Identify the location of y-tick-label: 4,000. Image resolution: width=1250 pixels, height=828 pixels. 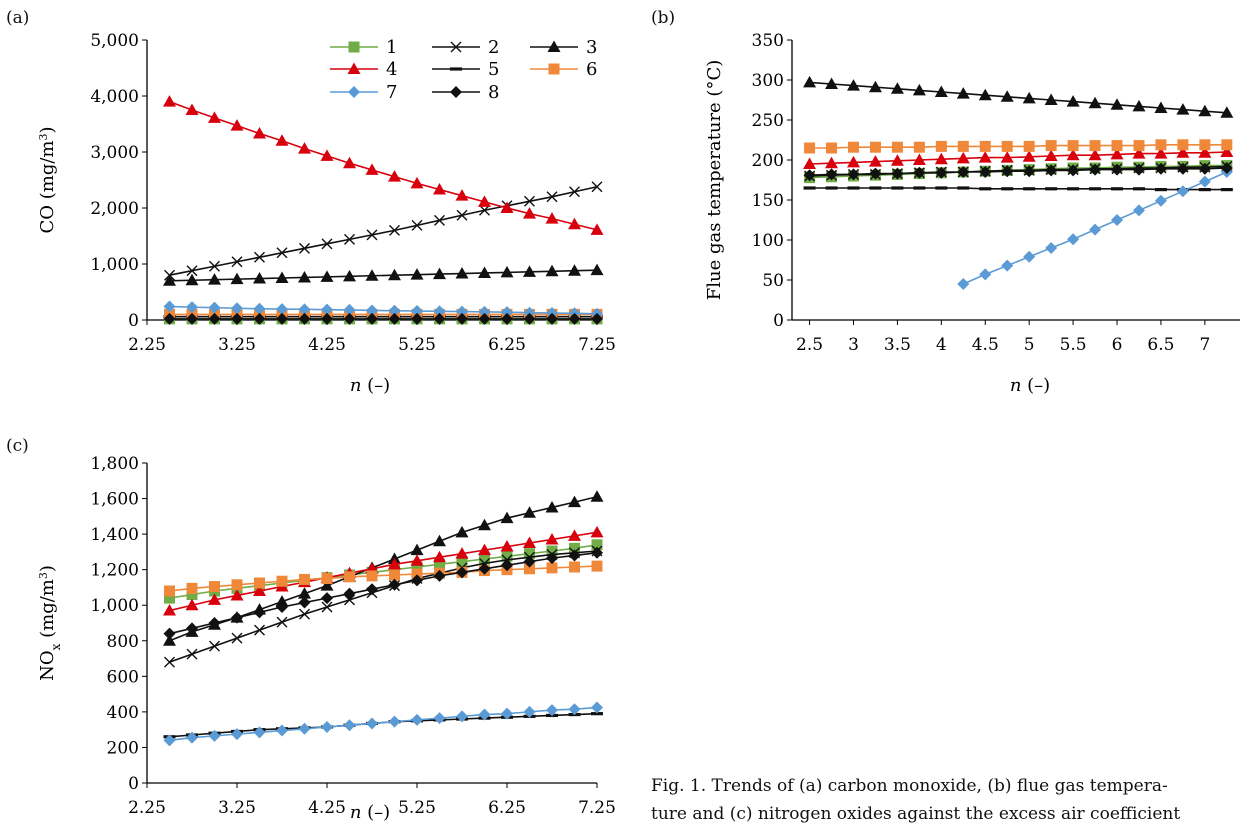
(114, 97).